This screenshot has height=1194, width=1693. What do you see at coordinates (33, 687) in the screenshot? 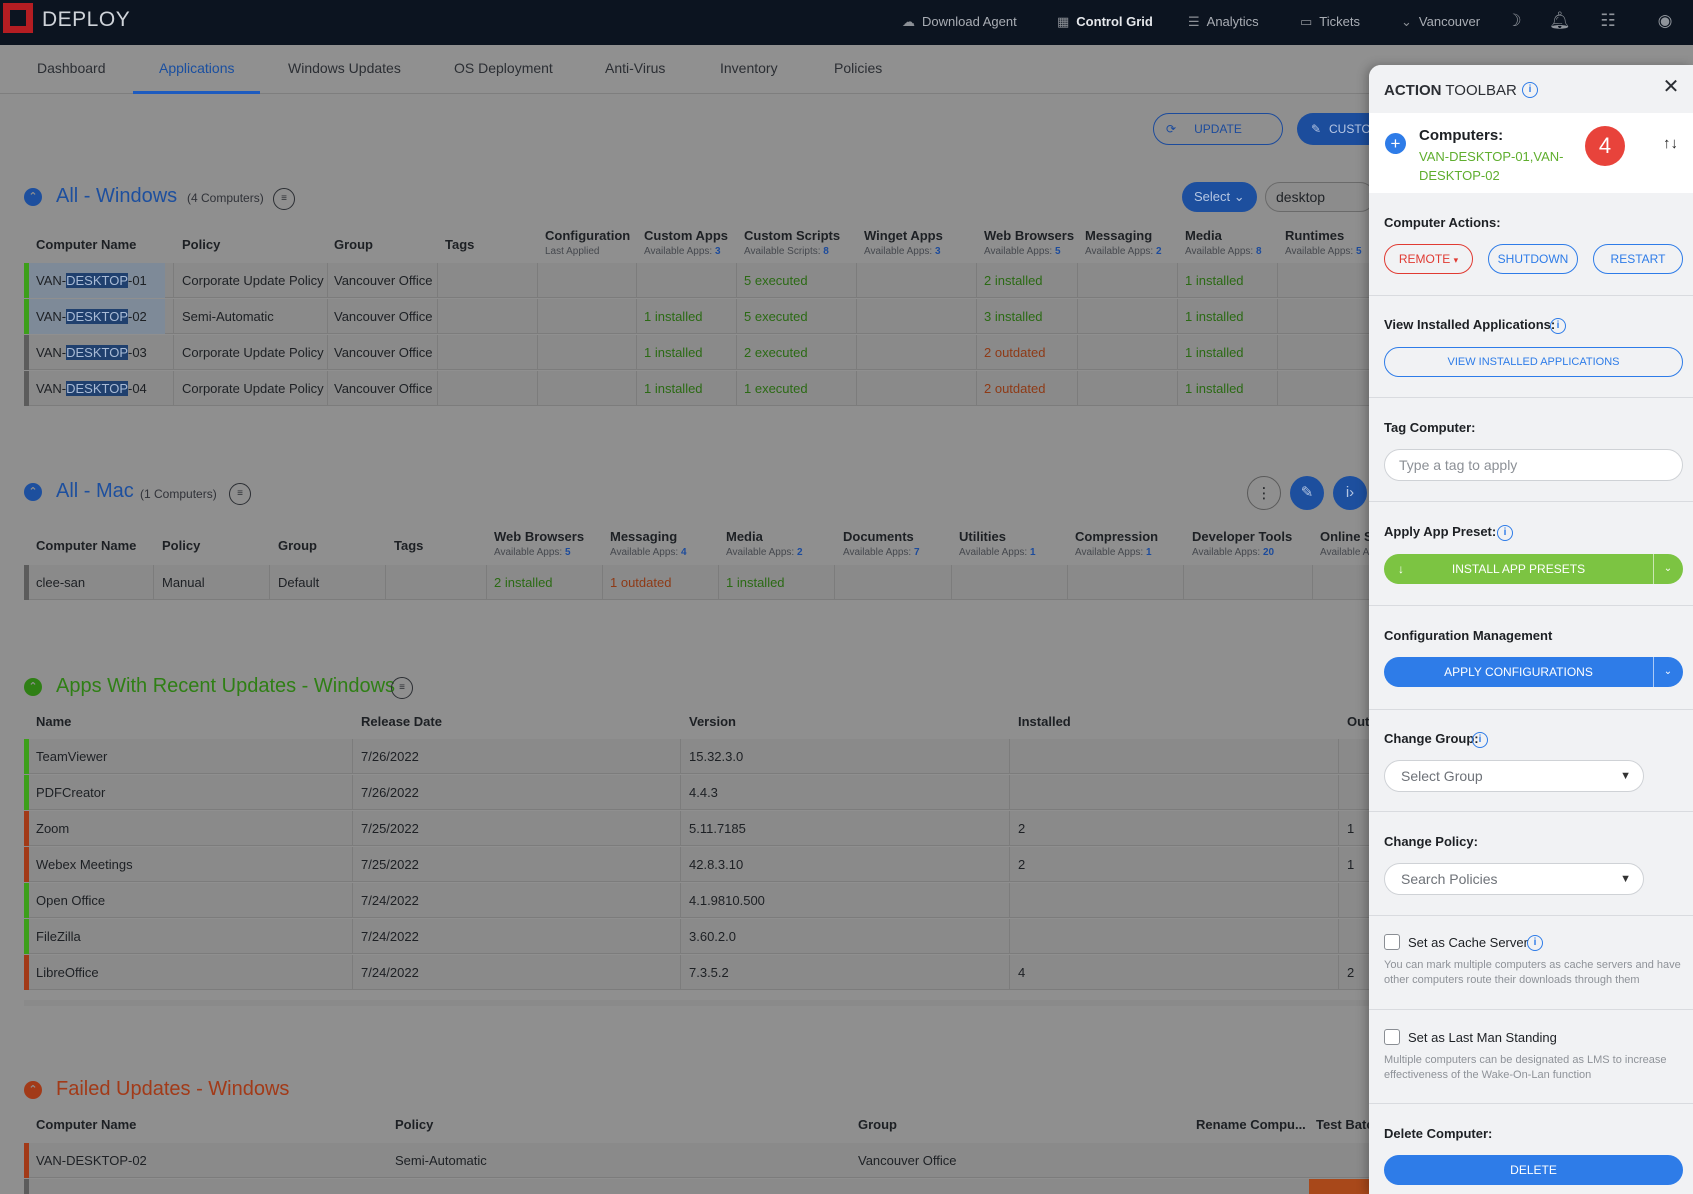
I see `collapse-recent-icon: ⌃` at bounding box center [33, 687].